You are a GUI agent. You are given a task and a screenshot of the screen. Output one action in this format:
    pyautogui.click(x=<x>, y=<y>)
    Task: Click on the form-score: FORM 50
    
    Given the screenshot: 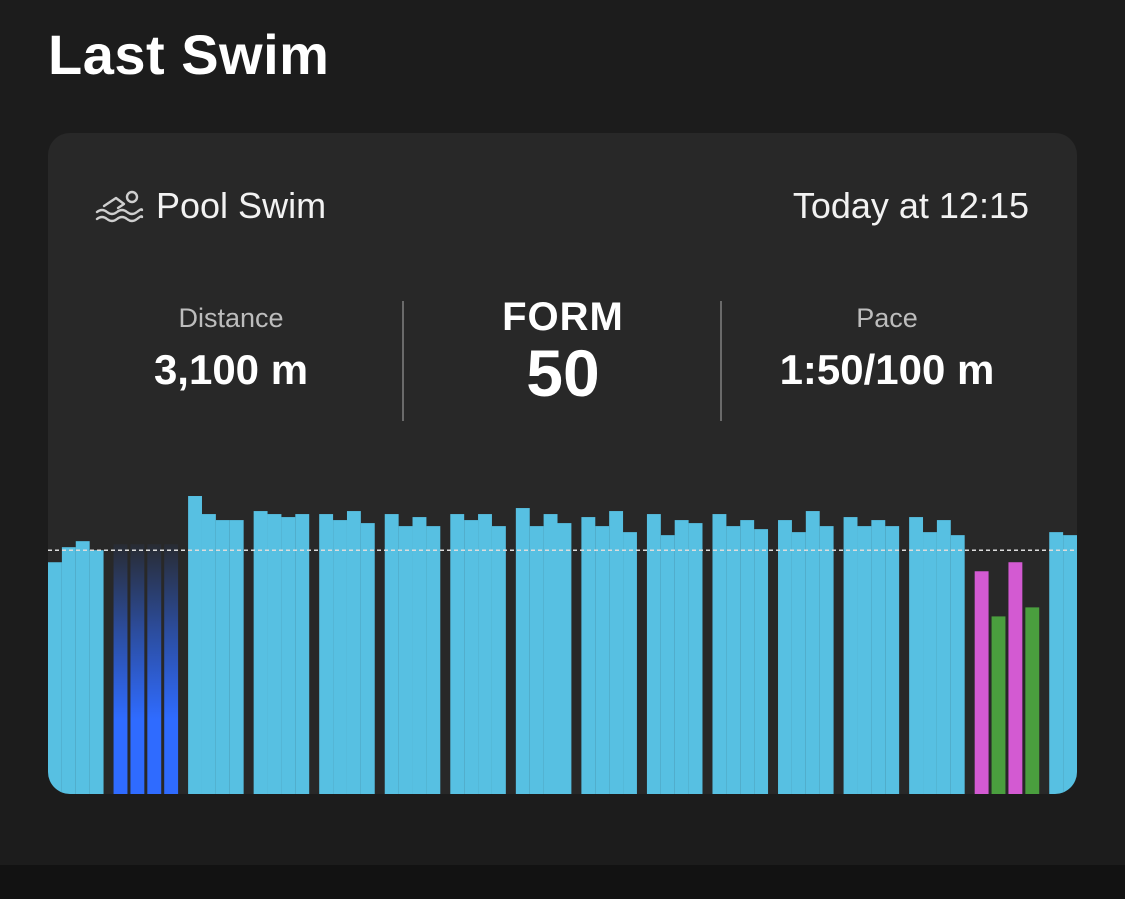 What is the action you would take?
    pyautogui.click(x=563, y=351)
    